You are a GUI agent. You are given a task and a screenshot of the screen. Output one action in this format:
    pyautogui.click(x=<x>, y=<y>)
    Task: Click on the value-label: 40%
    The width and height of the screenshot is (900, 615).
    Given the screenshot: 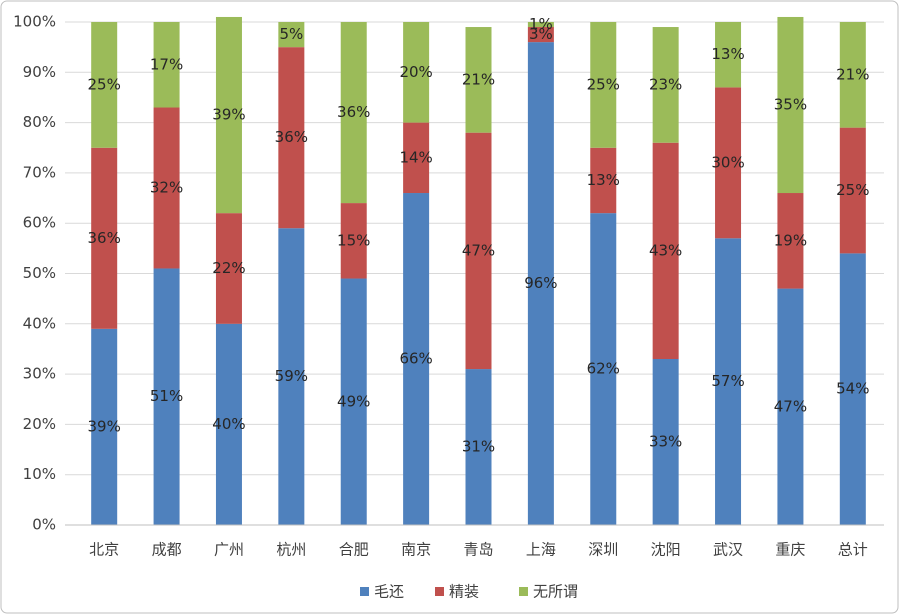 What is the action you would take?
    pyautogui.click(x=228, y=424)
    